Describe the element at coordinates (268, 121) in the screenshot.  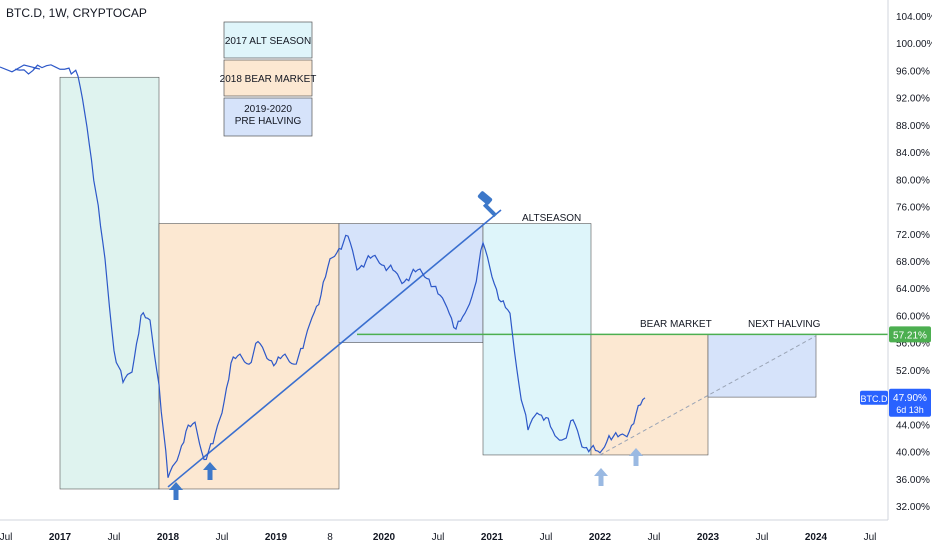
I see `legend-pre-label-2: PRE HALVING` at that location.